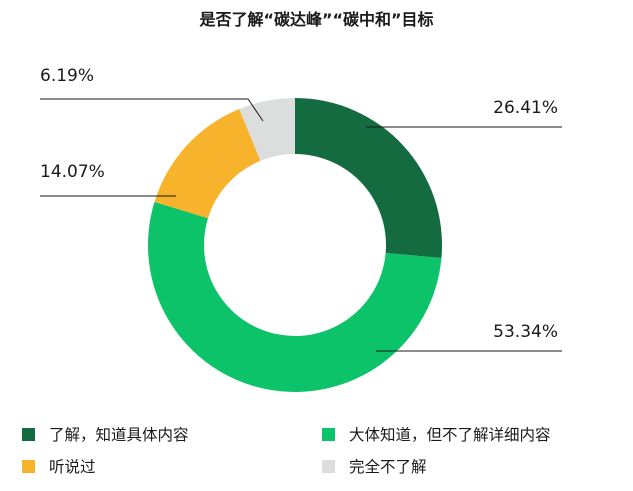 The image size is (633, 491). I want to click on legend-label-no-idea: 完全不了解, so click(388, 467).